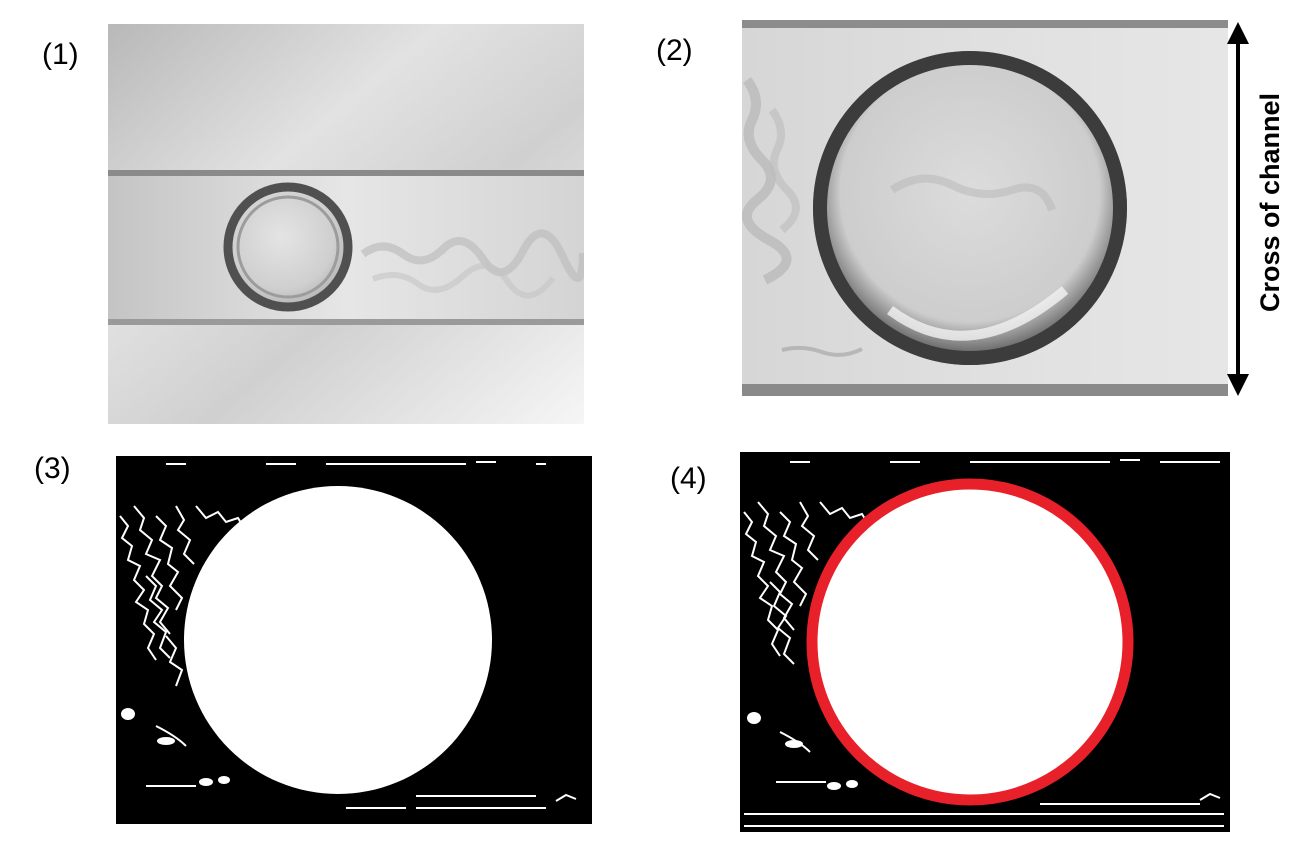 The width and height of the screenshot is (1307, 860). Describe the element at coordinates (970, 642) in the screenshot. I see `fitted-circle` at that location.